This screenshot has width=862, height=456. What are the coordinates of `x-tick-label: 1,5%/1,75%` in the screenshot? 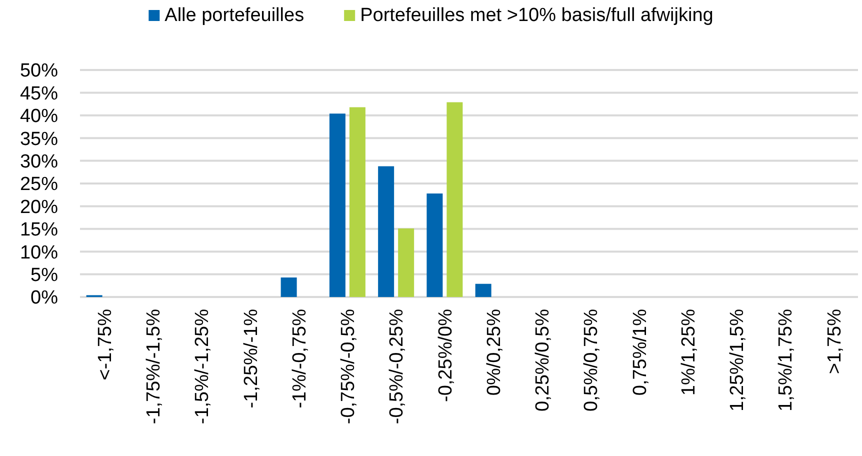 It's located at (786, 360).